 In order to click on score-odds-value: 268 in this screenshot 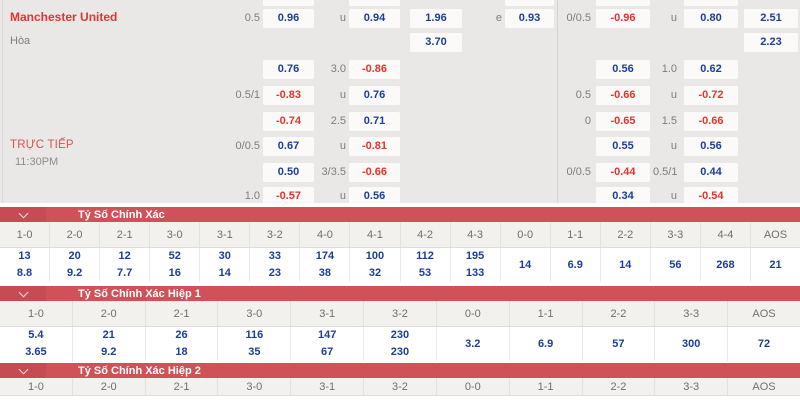, I will do `click(725, 265)`.